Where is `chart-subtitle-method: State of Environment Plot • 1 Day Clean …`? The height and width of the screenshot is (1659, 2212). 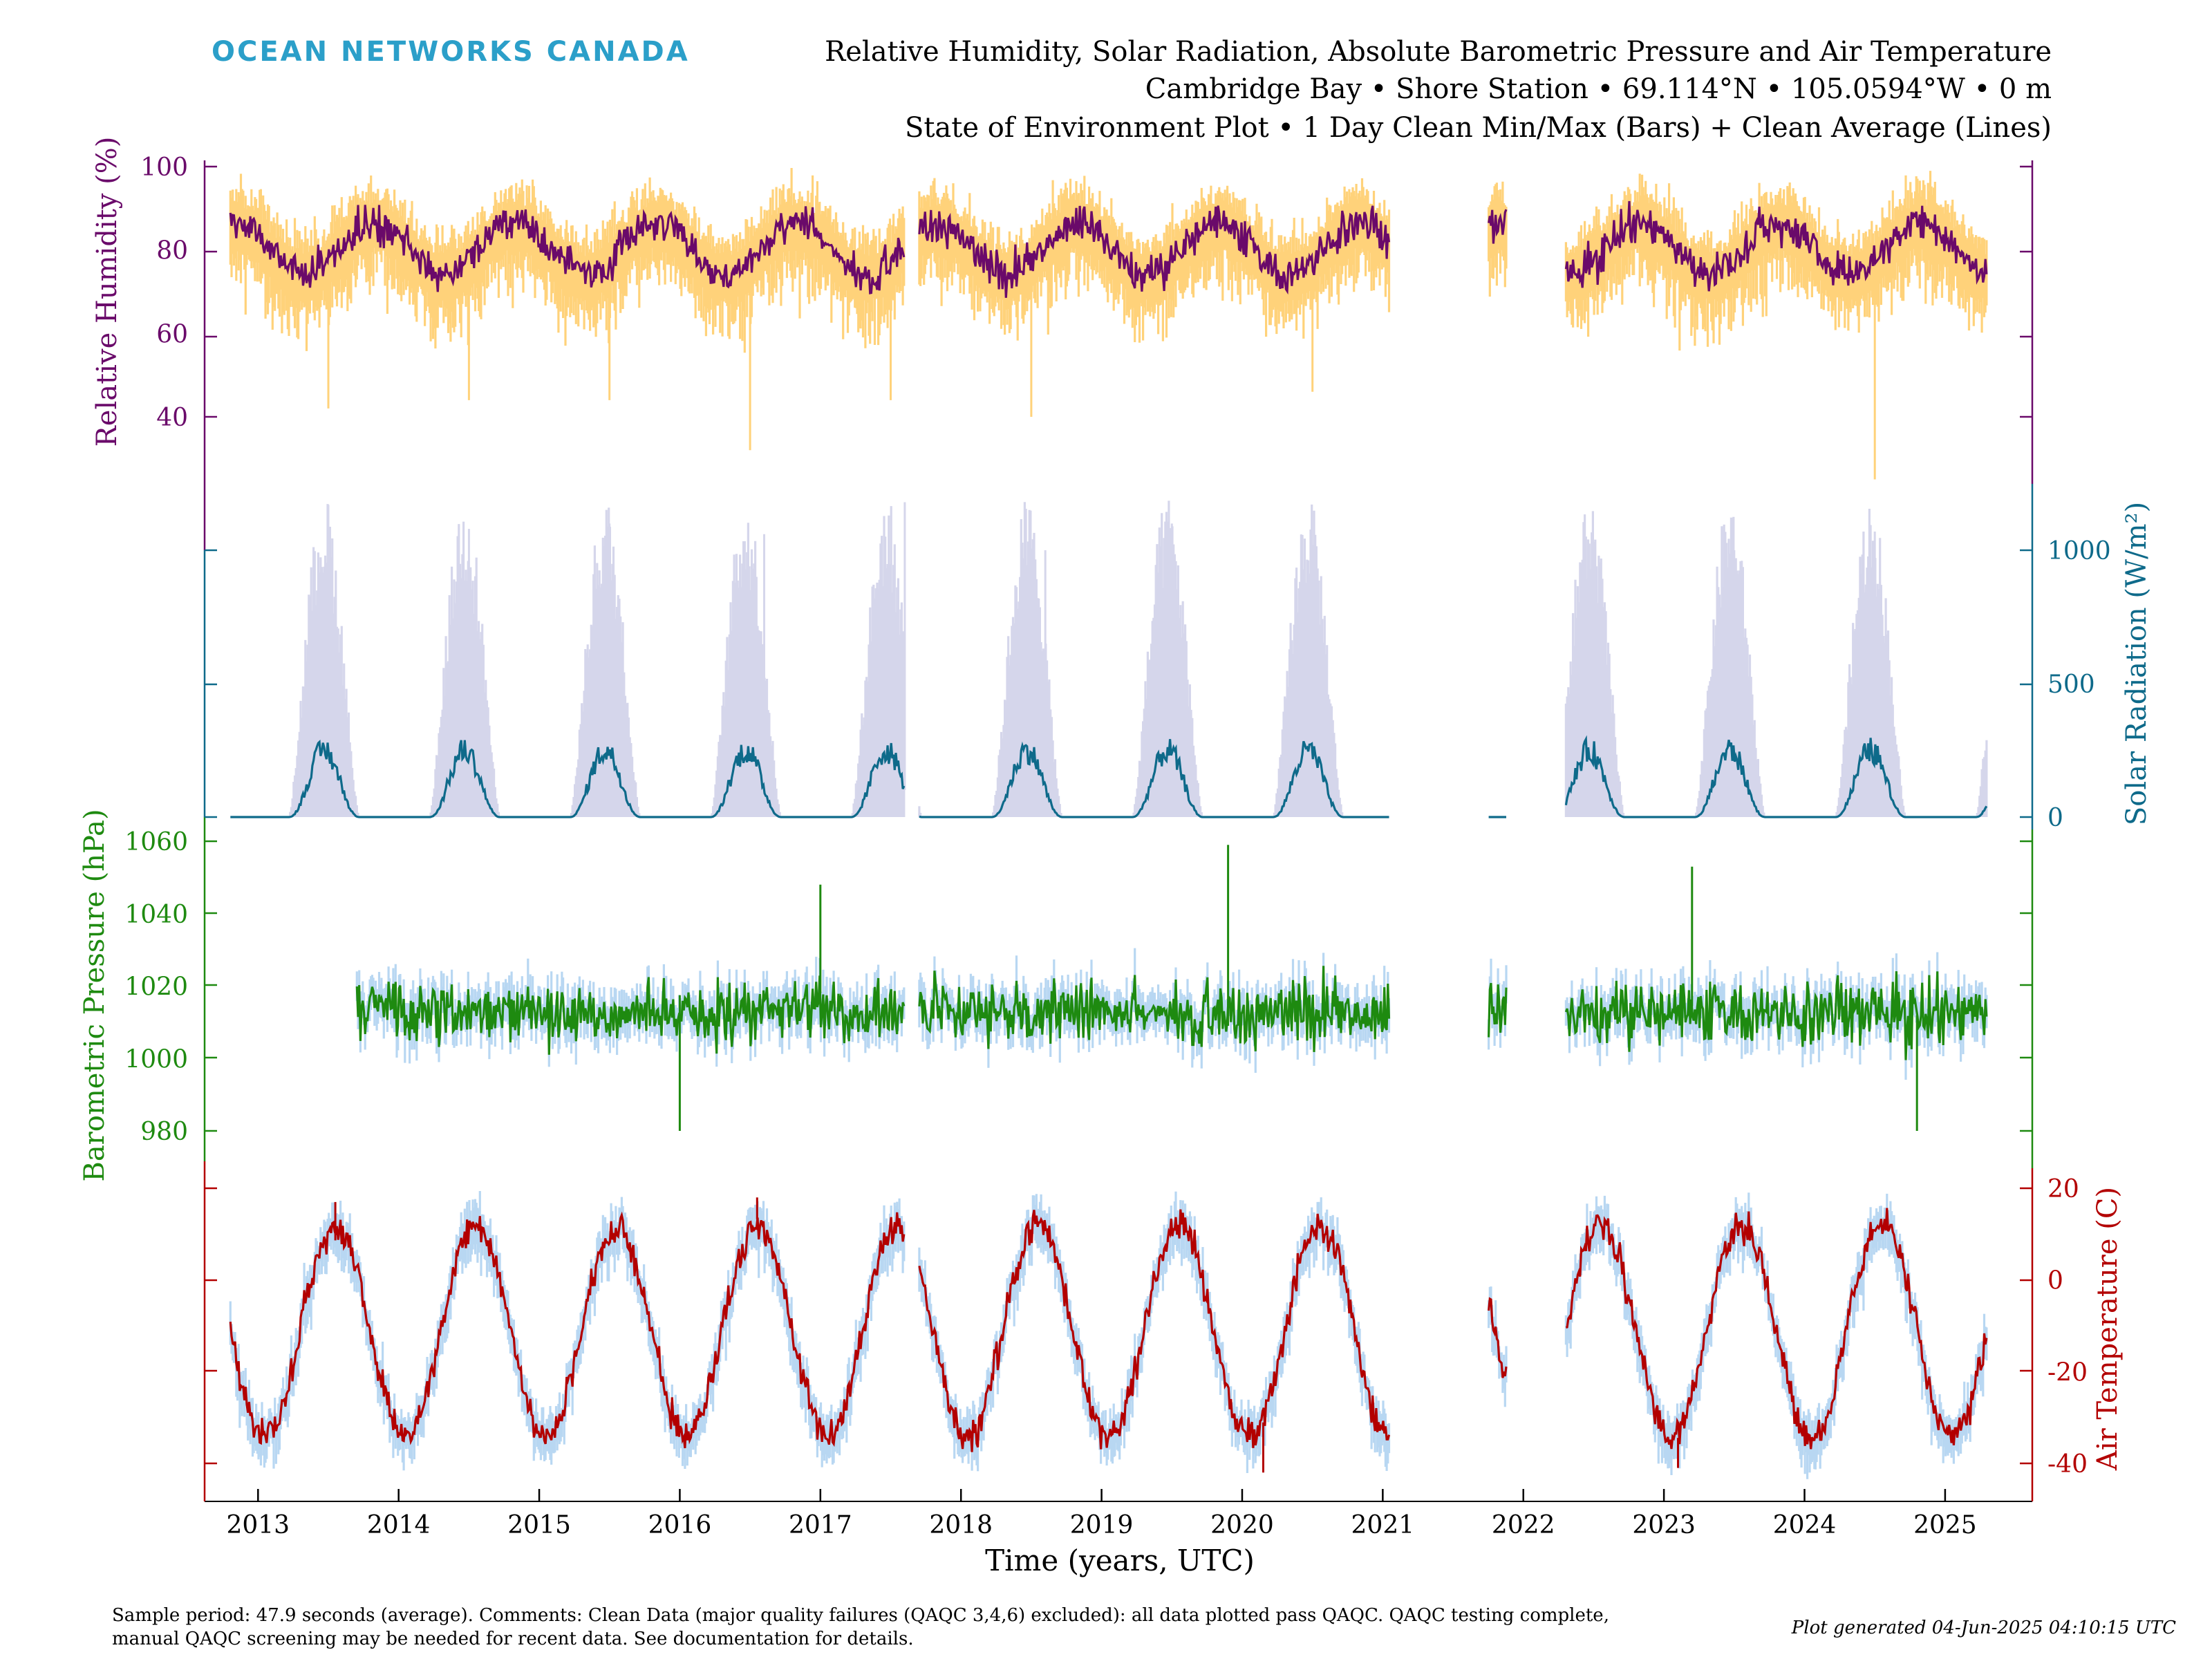 chart-subtitle-method: State of Environment Plot • 1 Day Clean … is located at coordinates (1478, 128).